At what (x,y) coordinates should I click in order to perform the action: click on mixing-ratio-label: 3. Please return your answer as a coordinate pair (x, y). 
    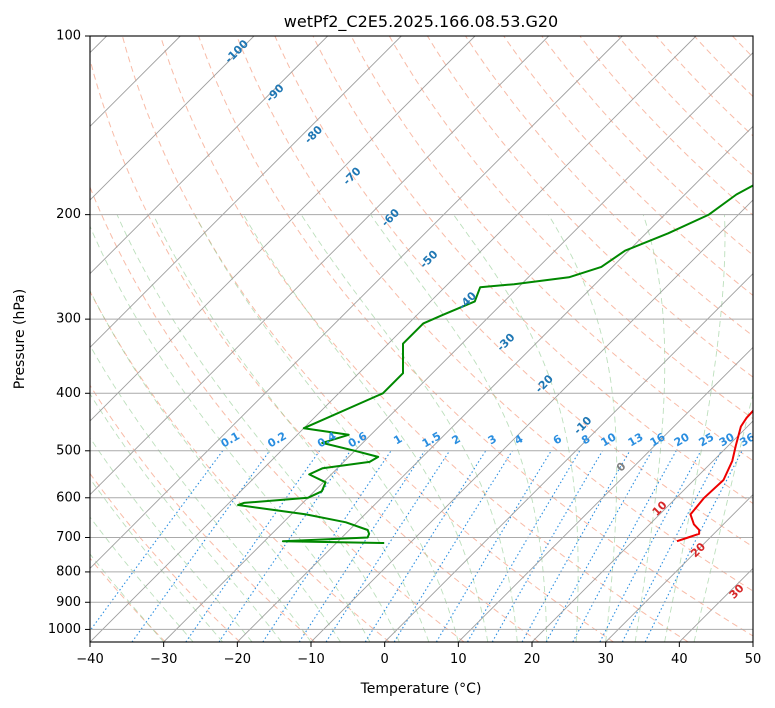
    Looking at the image, I should click on (492, 439).